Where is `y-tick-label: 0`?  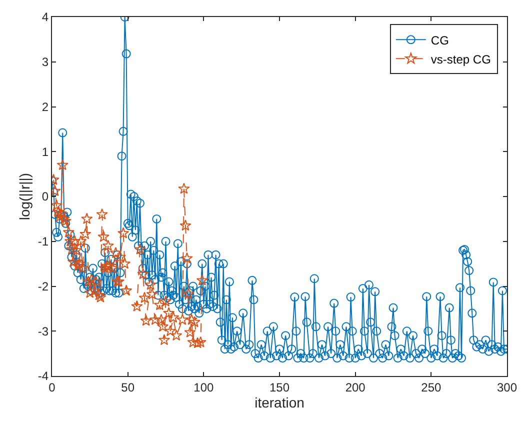 y-tick-label: 0 is located at coordinates (45, 197).